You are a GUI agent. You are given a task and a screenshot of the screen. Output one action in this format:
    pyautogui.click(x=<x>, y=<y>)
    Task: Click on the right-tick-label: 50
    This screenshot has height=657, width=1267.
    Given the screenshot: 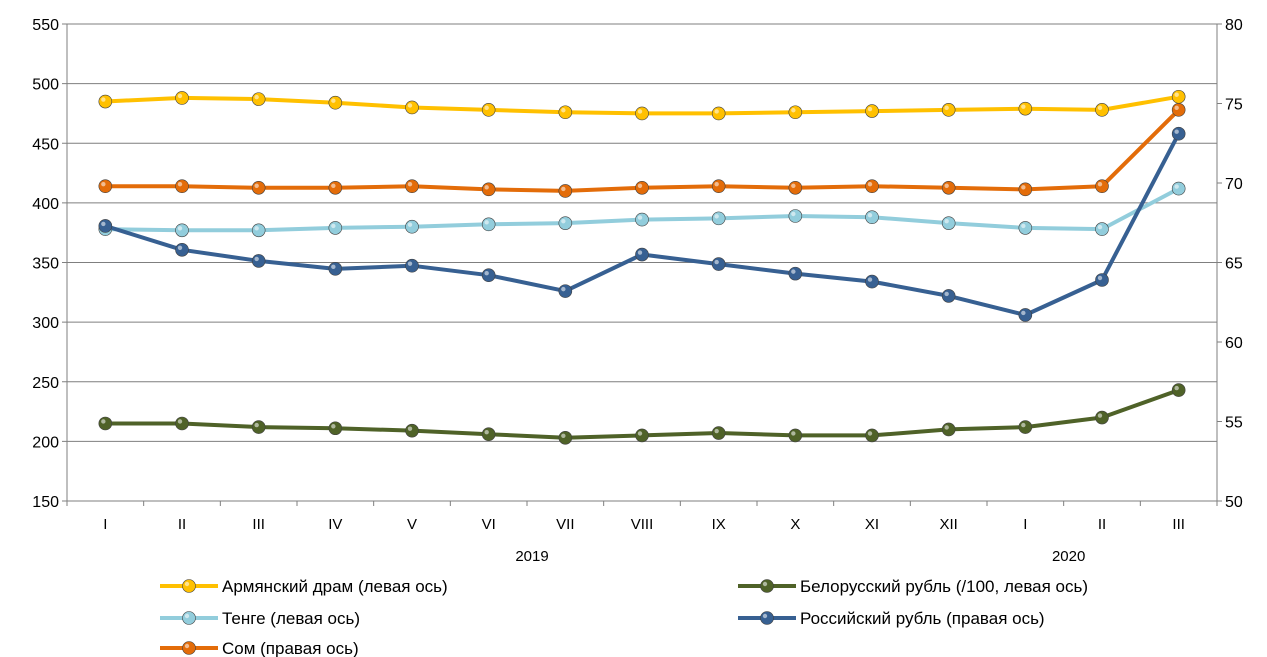 What is the action you would take?
    pyautogui.click(x=1234, y=502)
    